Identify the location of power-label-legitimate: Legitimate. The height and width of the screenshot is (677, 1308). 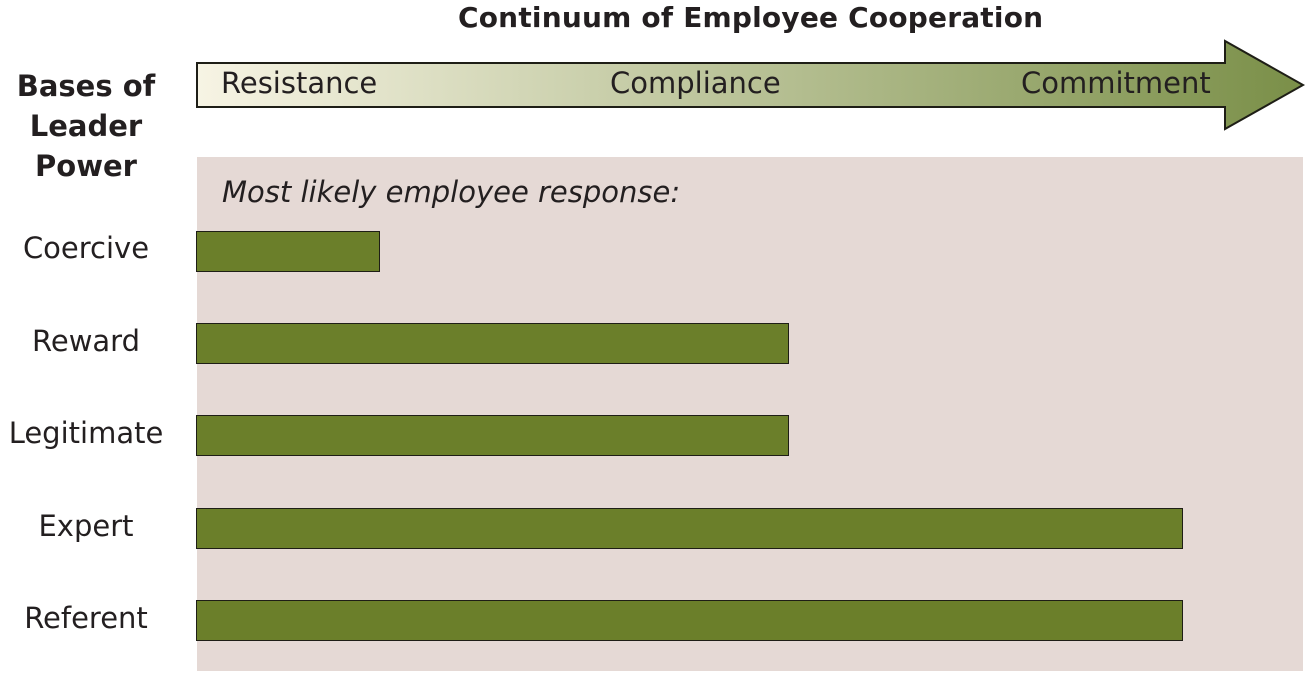
(86, 433).